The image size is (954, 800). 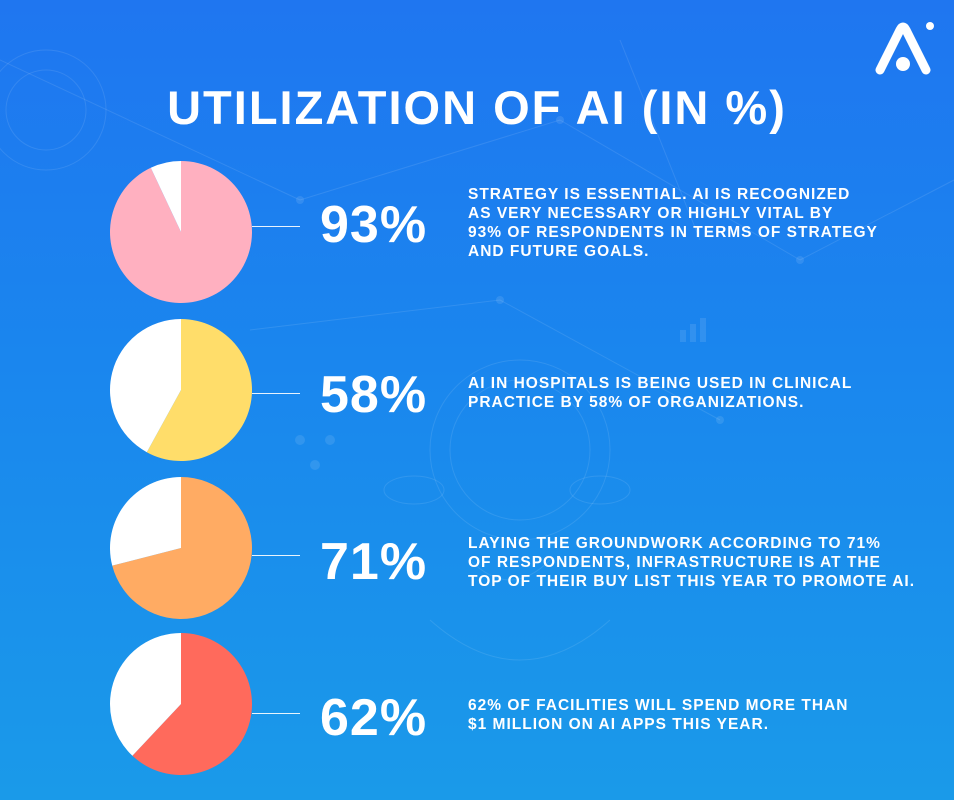 I want to click on pie-chart-hospitals, so click(x=181, y=390).